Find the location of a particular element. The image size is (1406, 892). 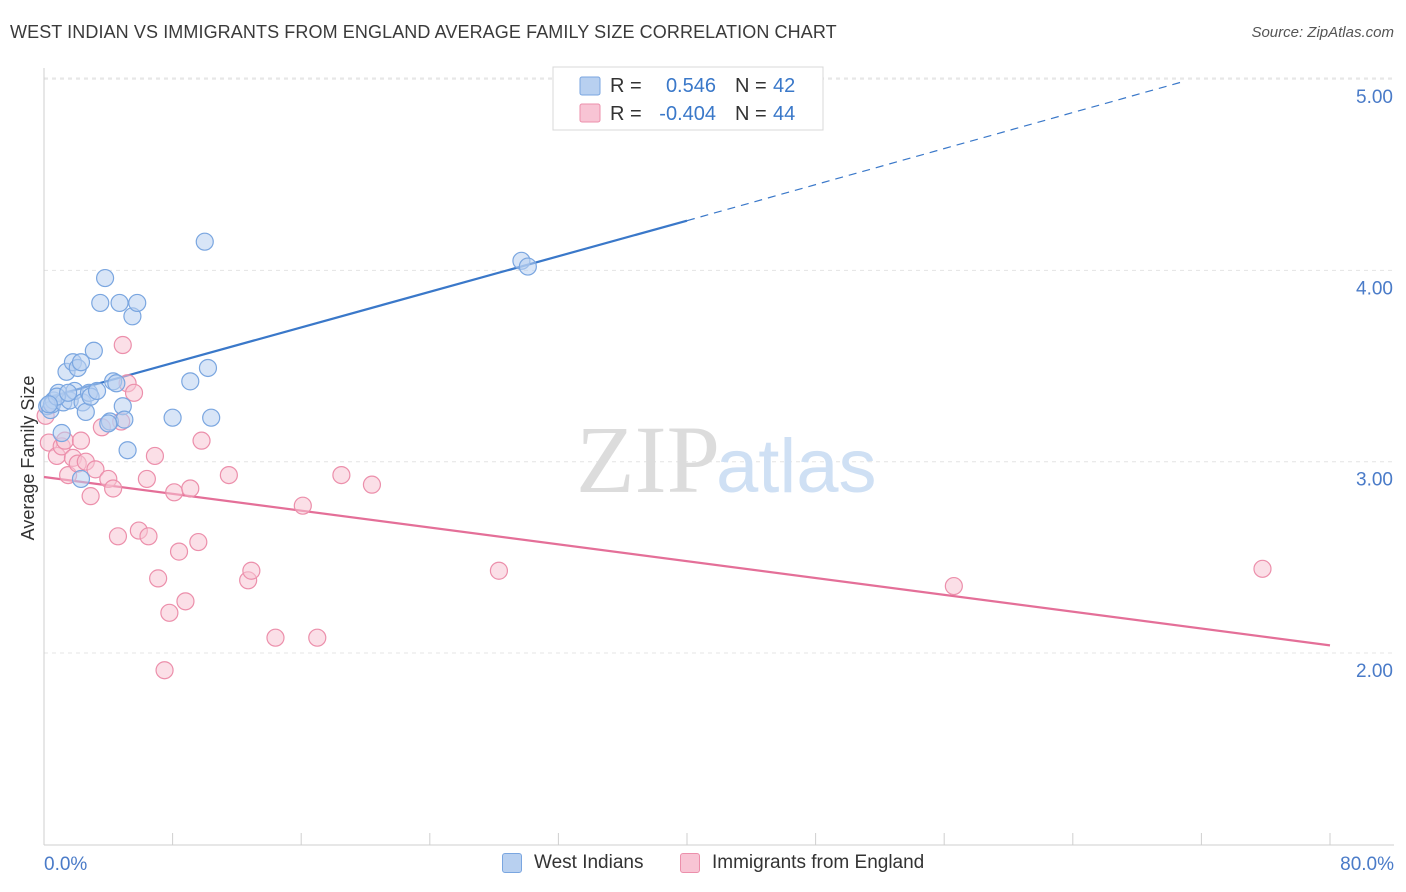

legend-item-west-indians: West Indians is located at coordinates (572, 863).